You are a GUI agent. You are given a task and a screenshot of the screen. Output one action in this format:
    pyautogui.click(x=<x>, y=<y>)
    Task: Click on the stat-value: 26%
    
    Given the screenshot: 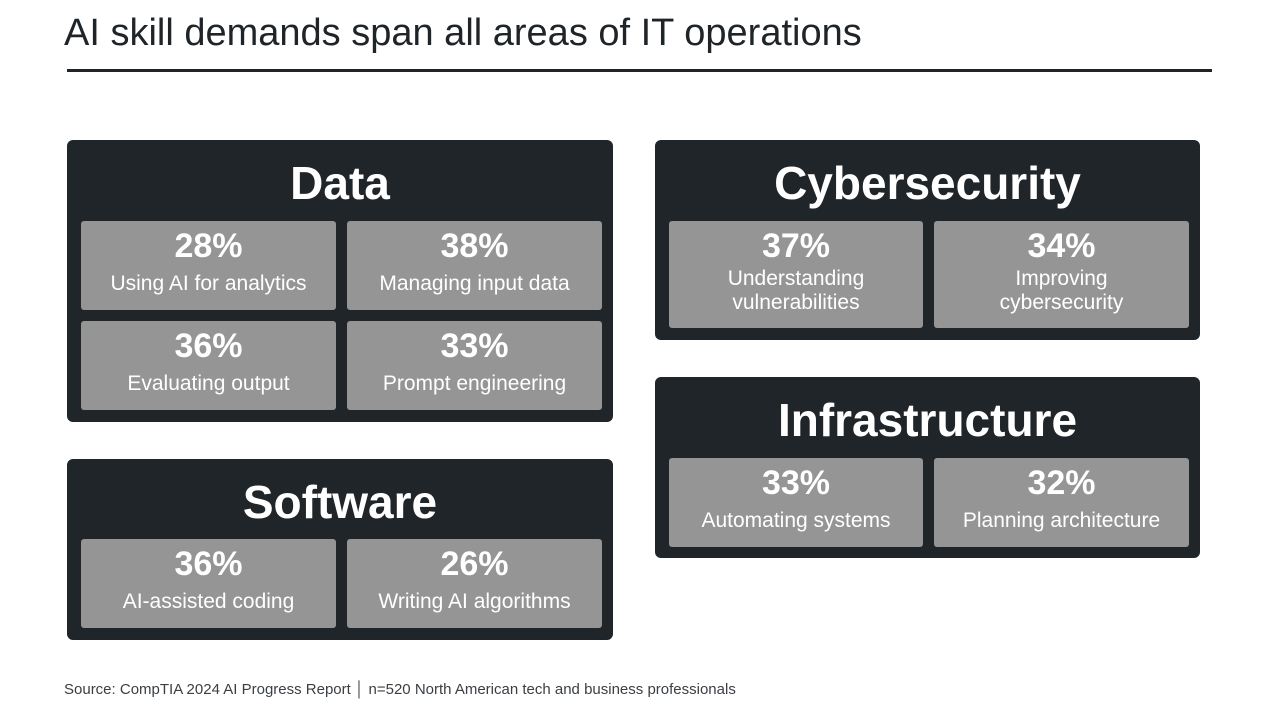 What is the action you would take?
    pyautogui.click(x=474, y=564)
    